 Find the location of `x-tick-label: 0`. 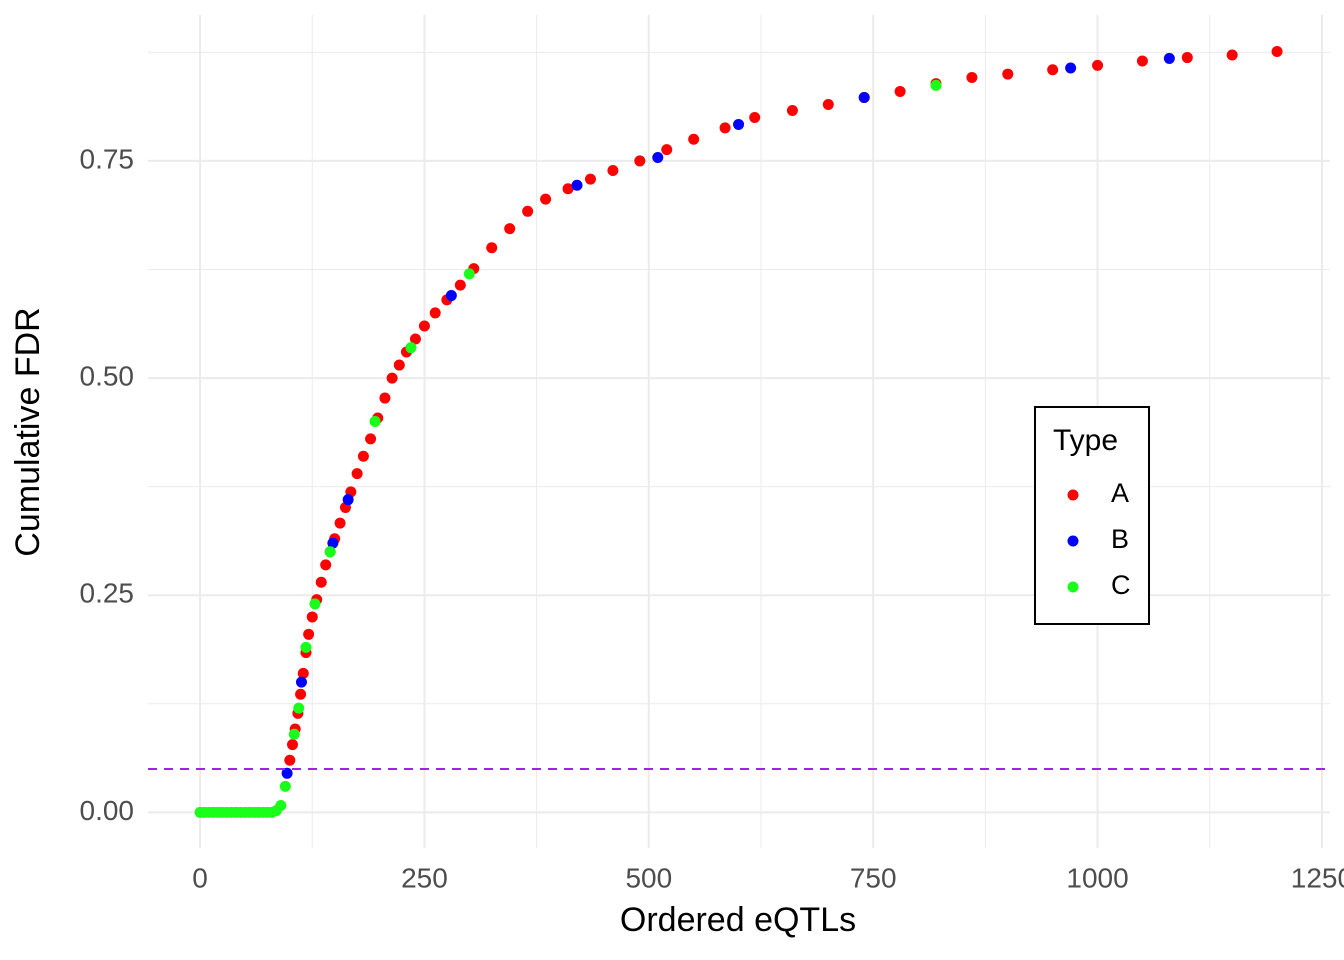

x-tick-label: 0 is located at coordinates (200, 877).